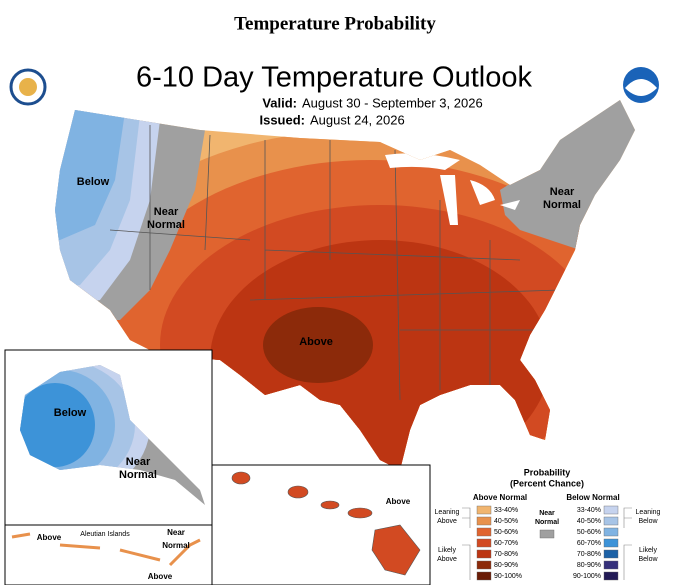 This screenshot has height=585, width=680. What do you see at coordinates (592, 497) in the screenshot?
I see `legend-heading: Below Normal` at bounding box center [592, 497].